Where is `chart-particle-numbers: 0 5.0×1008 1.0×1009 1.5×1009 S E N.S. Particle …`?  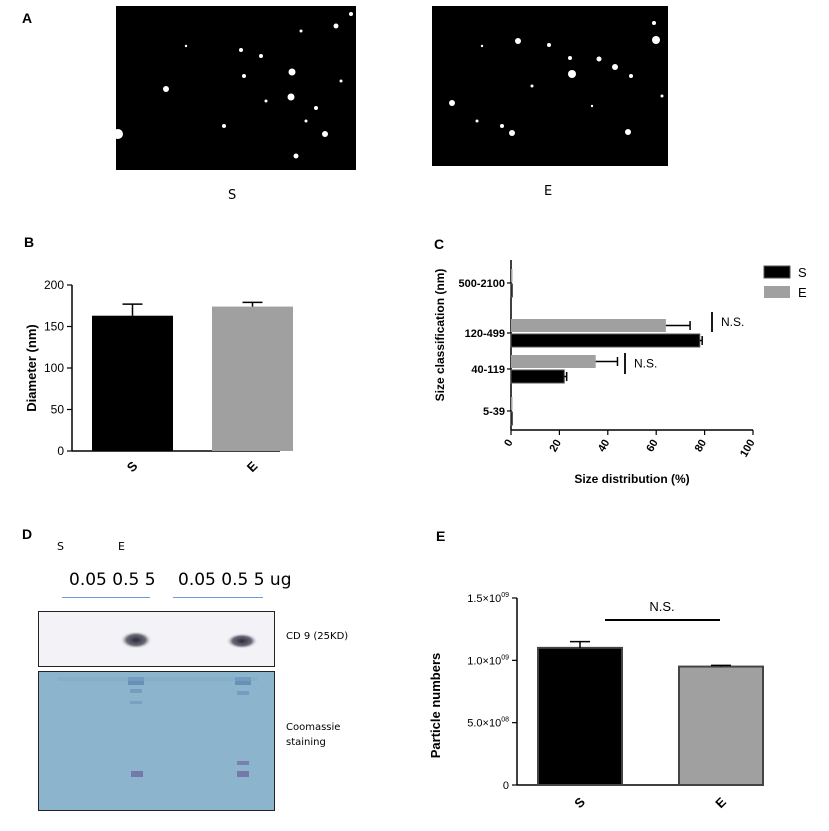 chart-particle-numbers: 0 5.0×1008 1.0×1009 1.5×1009 S E N.S. Particle … is located at coordinates (596, 701).